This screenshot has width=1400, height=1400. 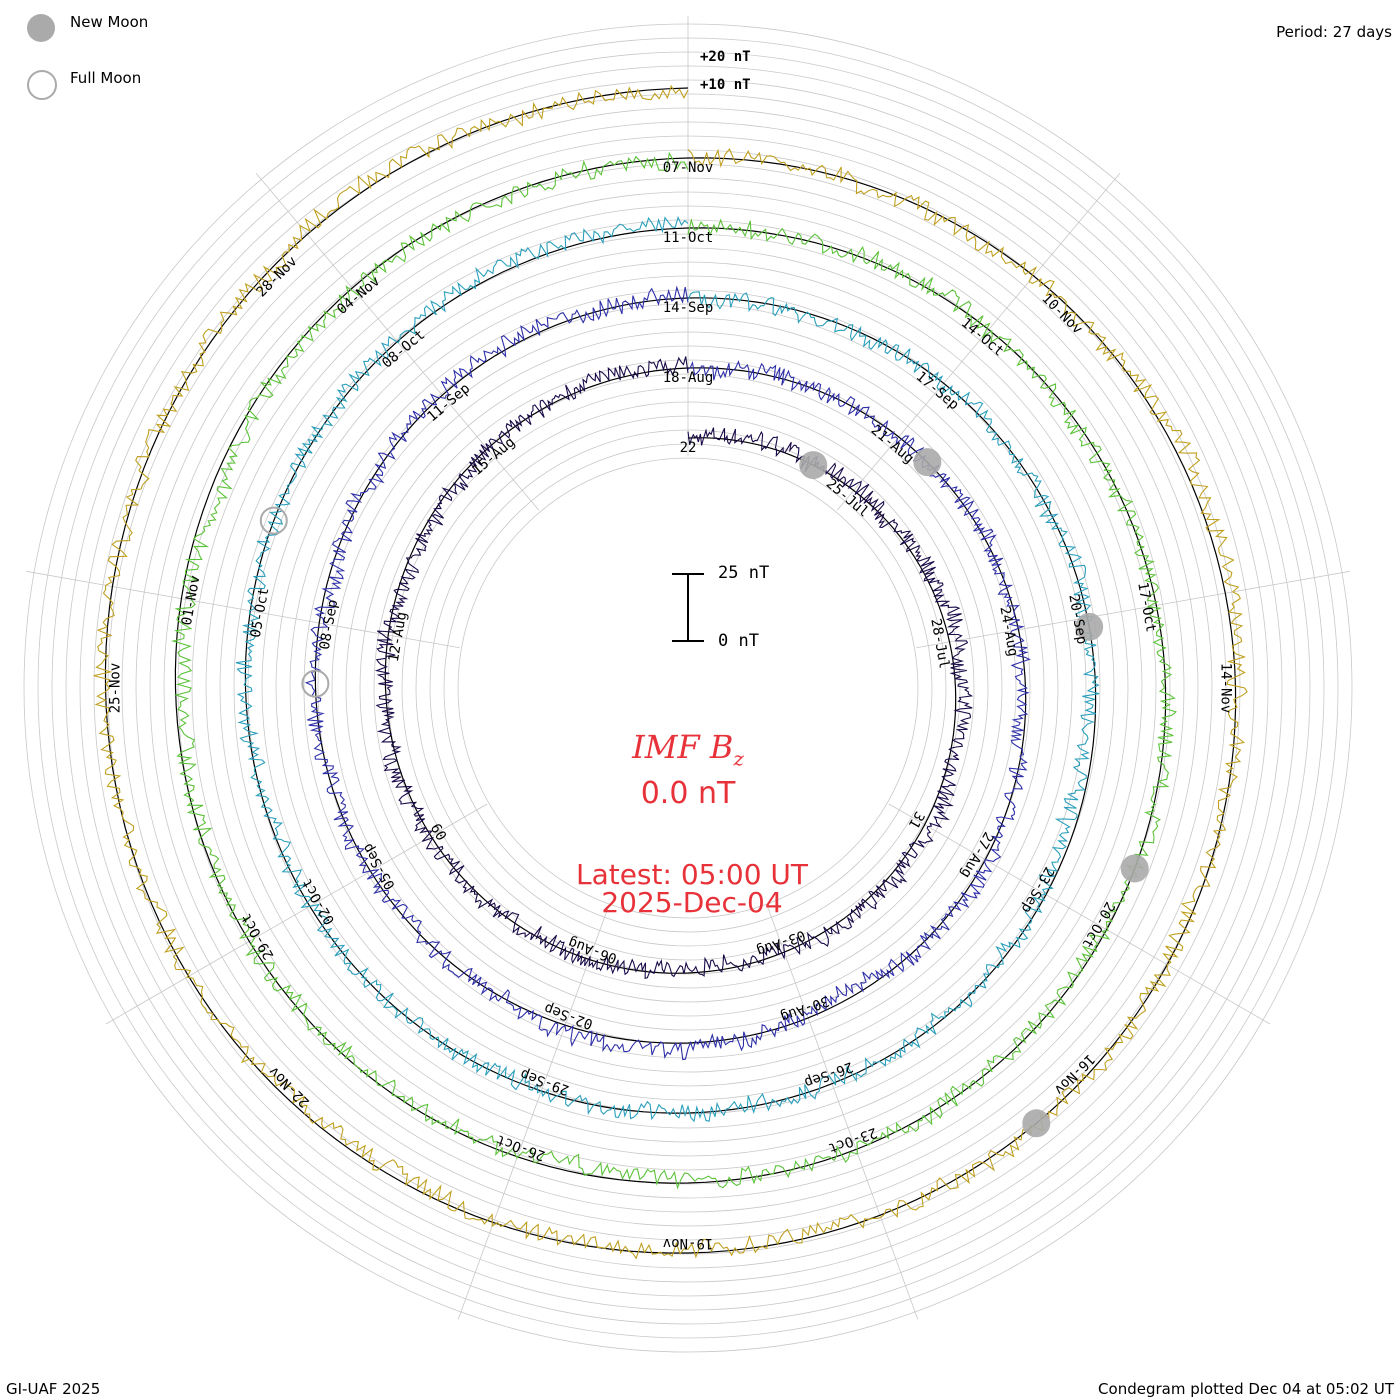 What do you see at coordinates (688, 378) in the screenshot?
I see `date-label: 18-Aug` at bounding box center [688, 378].